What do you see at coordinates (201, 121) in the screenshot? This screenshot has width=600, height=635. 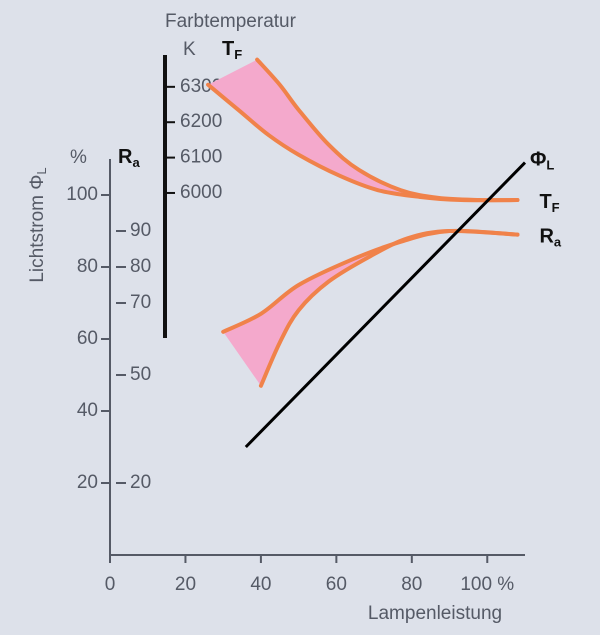 I see `temp-tick-label: 6200` at bounding box center [201, 121].